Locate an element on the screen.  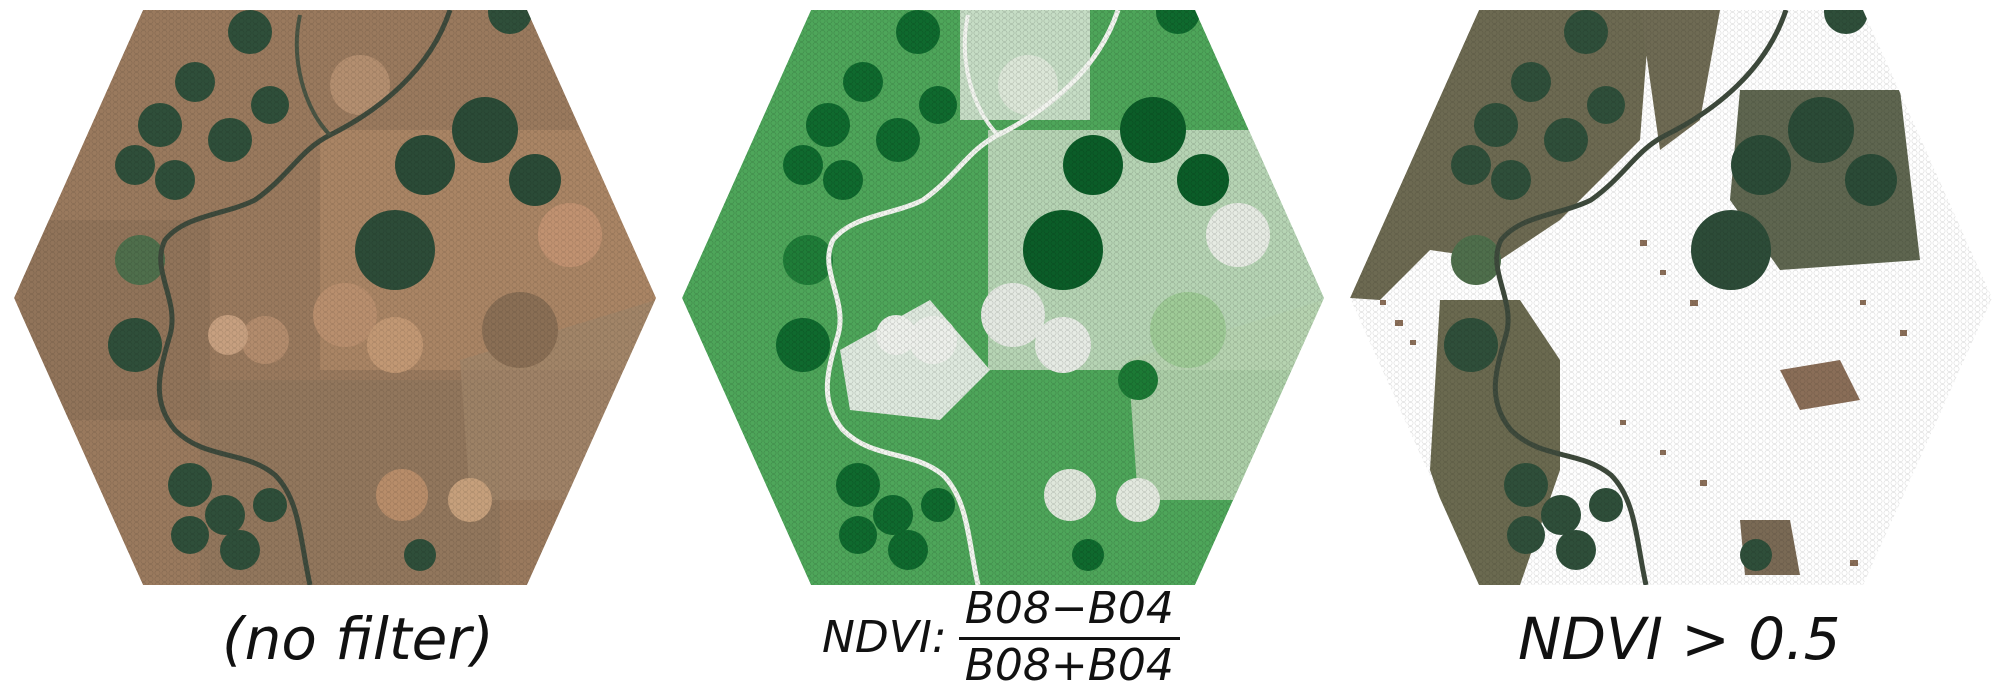
caption-ndvi-threshold: NDVI > 0.5 is located at coordinates (1679, 639).